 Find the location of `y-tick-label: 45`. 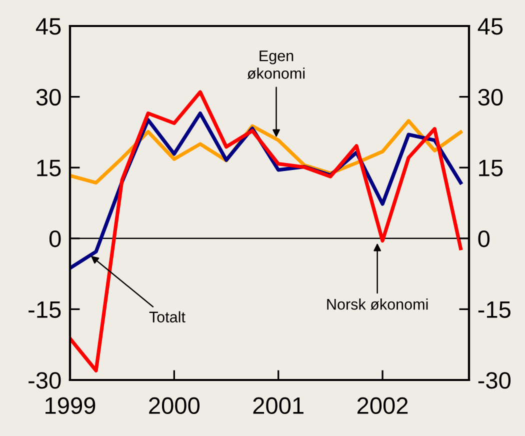

y-tick-label: 45 is located at coordinates (48, 26).